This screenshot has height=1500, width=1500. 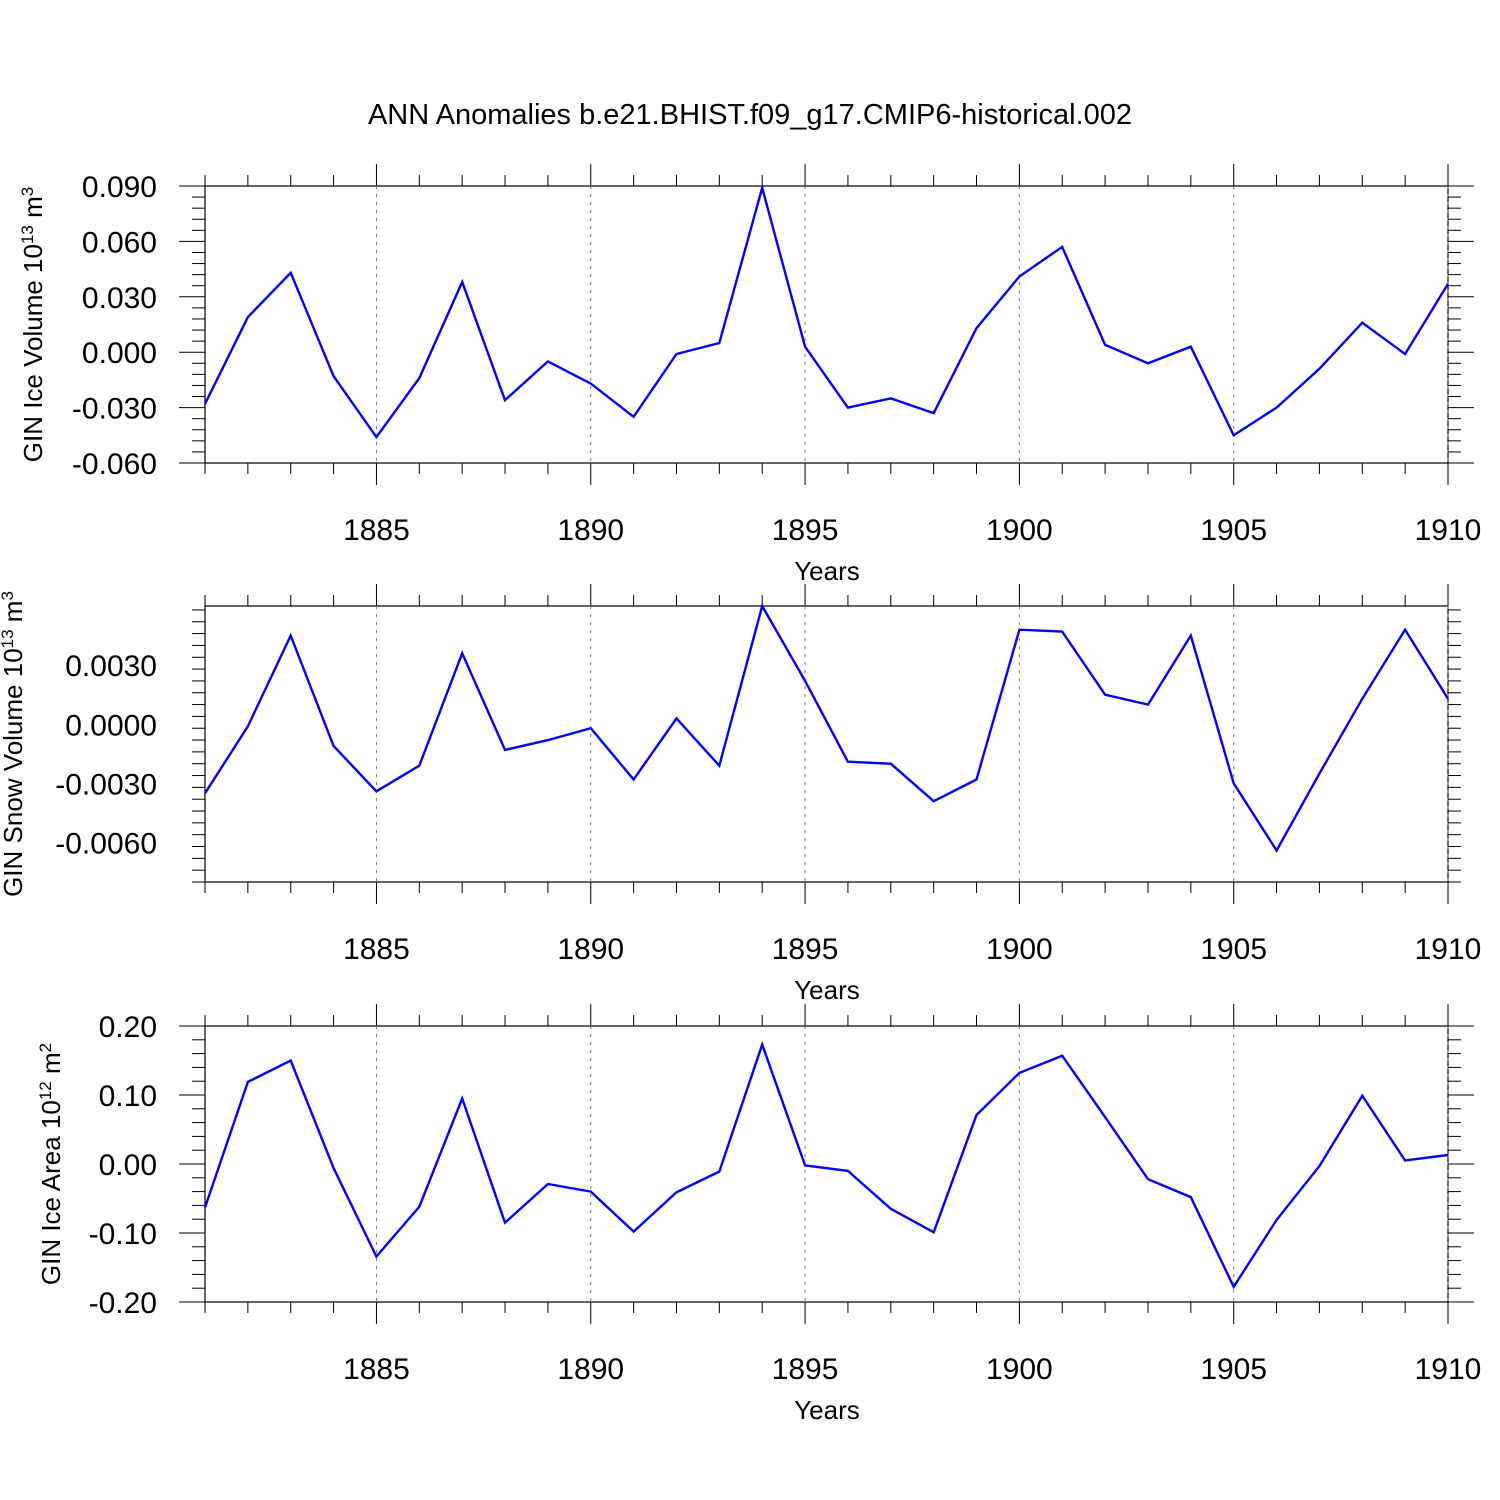 What do you see at coordinates (114, 409) in the screenshot?
I see `y-tick-label: -0.030` at bounding box center [114, 409].